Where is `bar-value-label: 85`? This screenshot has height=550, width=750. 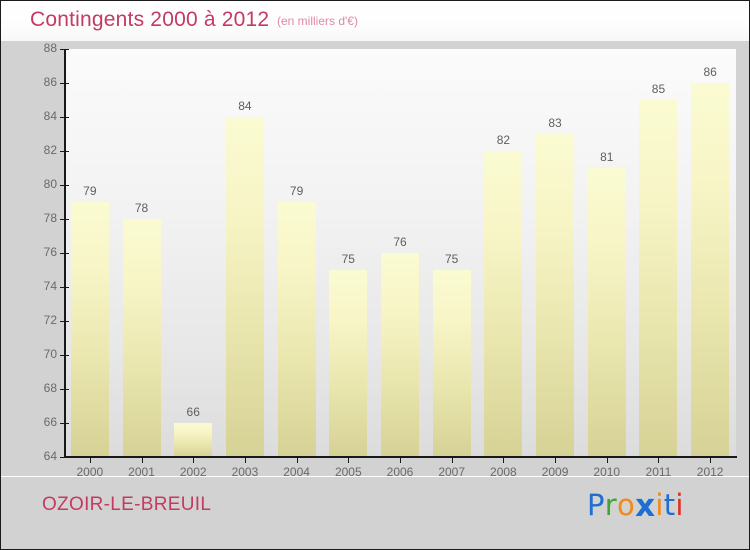 bar-value-label: 85 is located at coordinates (658, 89).